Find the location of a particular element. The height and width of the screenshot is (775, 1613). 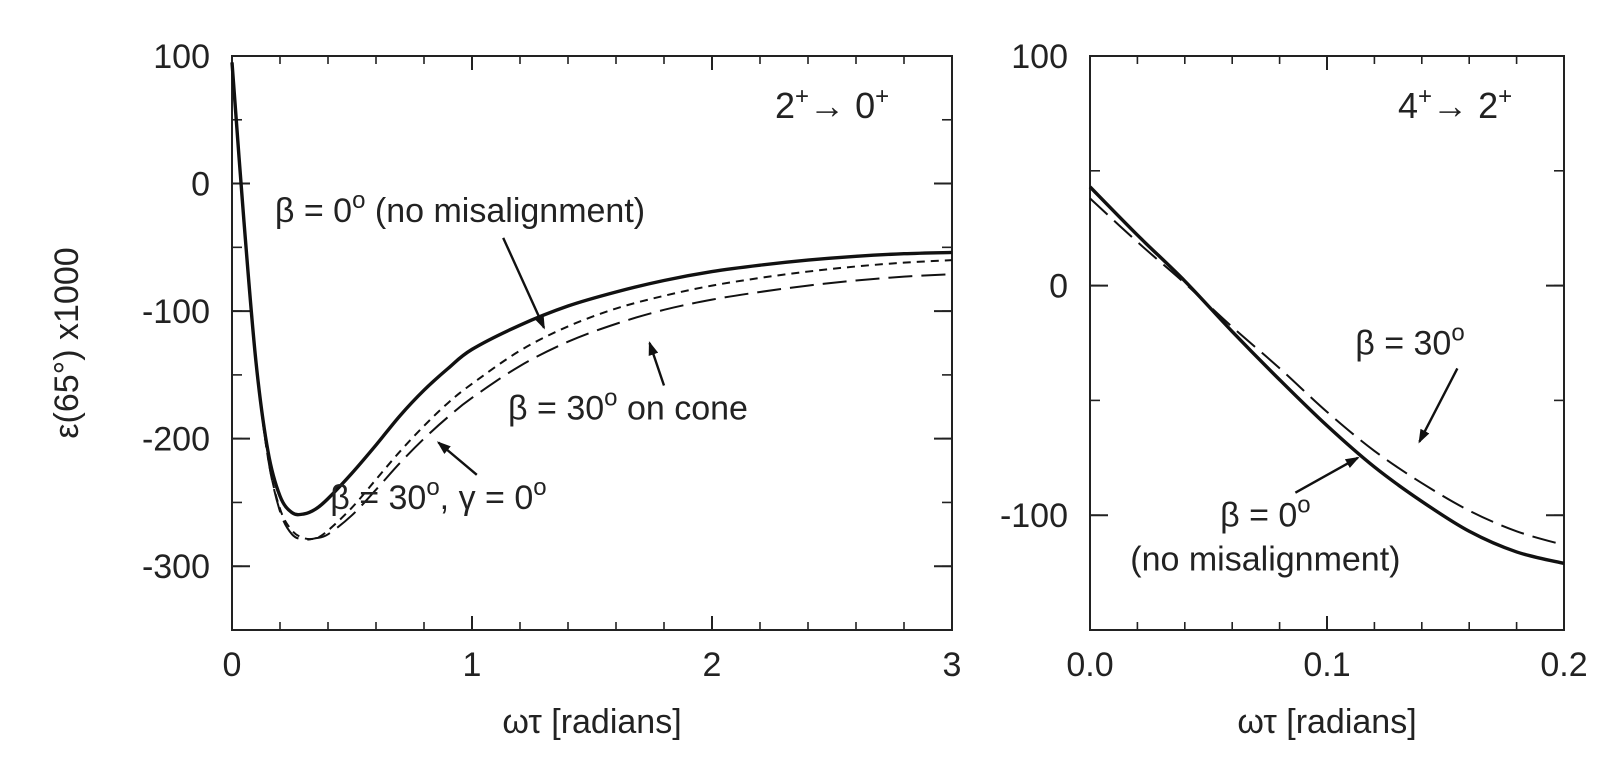

series-line-long-dash is located at coordinates (1327, 372).